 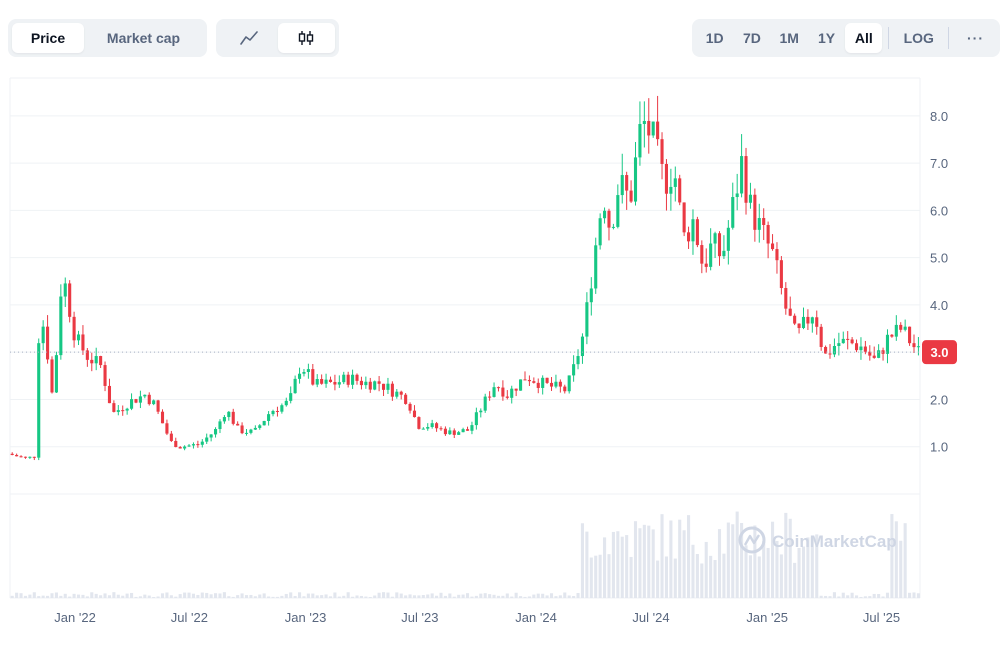 What do you see at coordinates (751, 38) in the screenshot?
I see `range-7d-button: 7D` at bounding box center [751, 38].